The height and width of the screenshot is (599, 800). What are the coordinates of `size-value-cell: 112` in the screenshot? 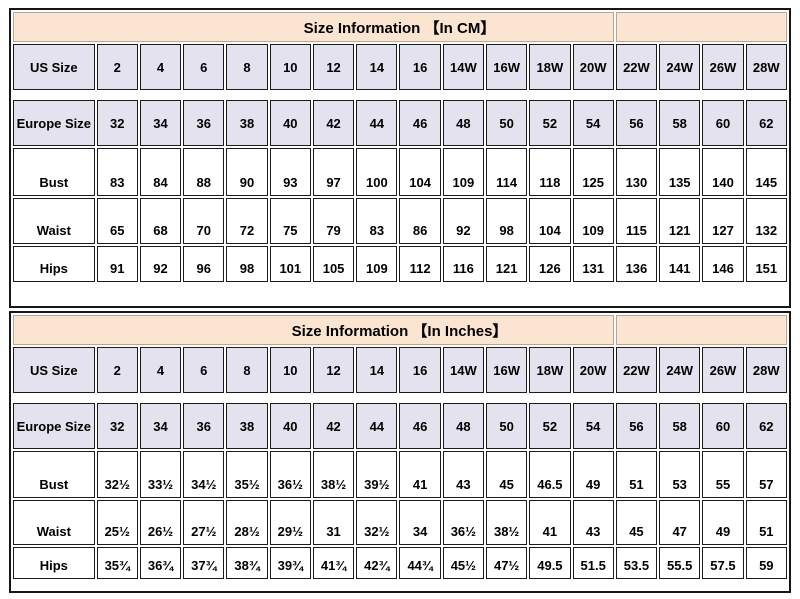 It's located at (420, 264).